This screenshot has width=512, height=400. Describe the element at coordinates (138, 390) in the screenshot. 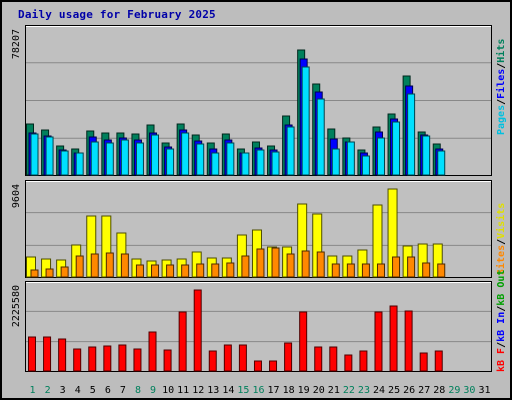

I see `day-label: 8` at that location.